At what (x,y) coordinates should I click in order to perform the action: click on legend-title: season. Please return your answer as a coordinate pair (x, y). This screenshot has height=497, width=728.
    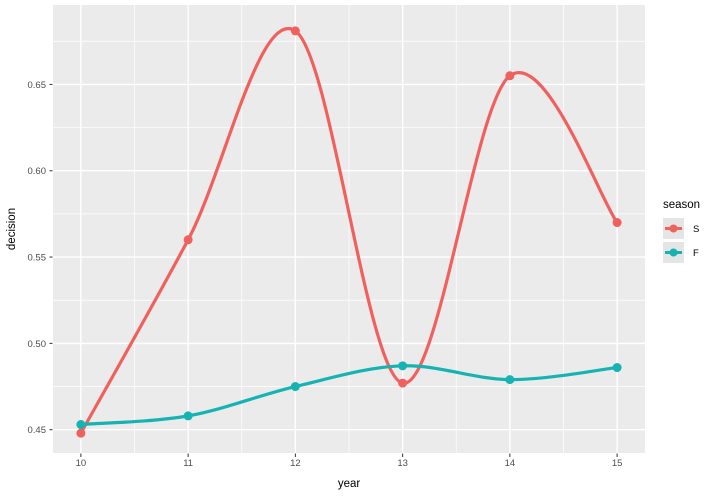
    Looking at the image, I should click on (681, 205).